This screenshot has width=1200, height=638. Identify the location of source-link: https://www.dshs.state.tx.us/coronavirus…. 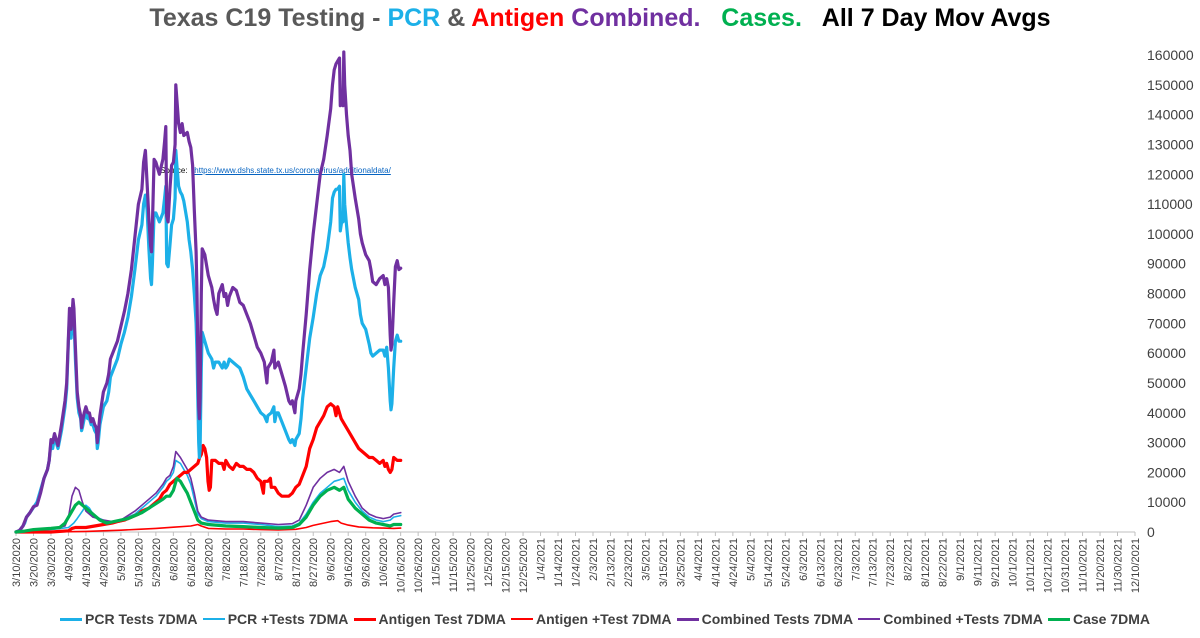
(292, 170).